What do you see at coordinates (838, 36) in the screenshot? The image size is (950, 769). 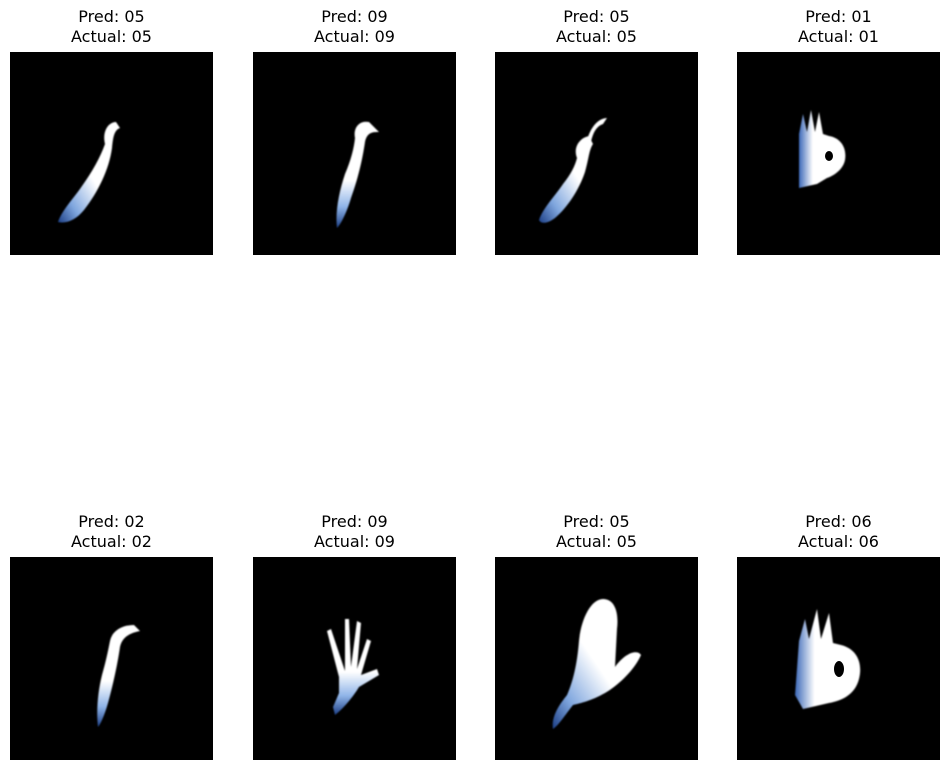 I see `actual-label: Actual: 01` at bounding box center [838, 36].